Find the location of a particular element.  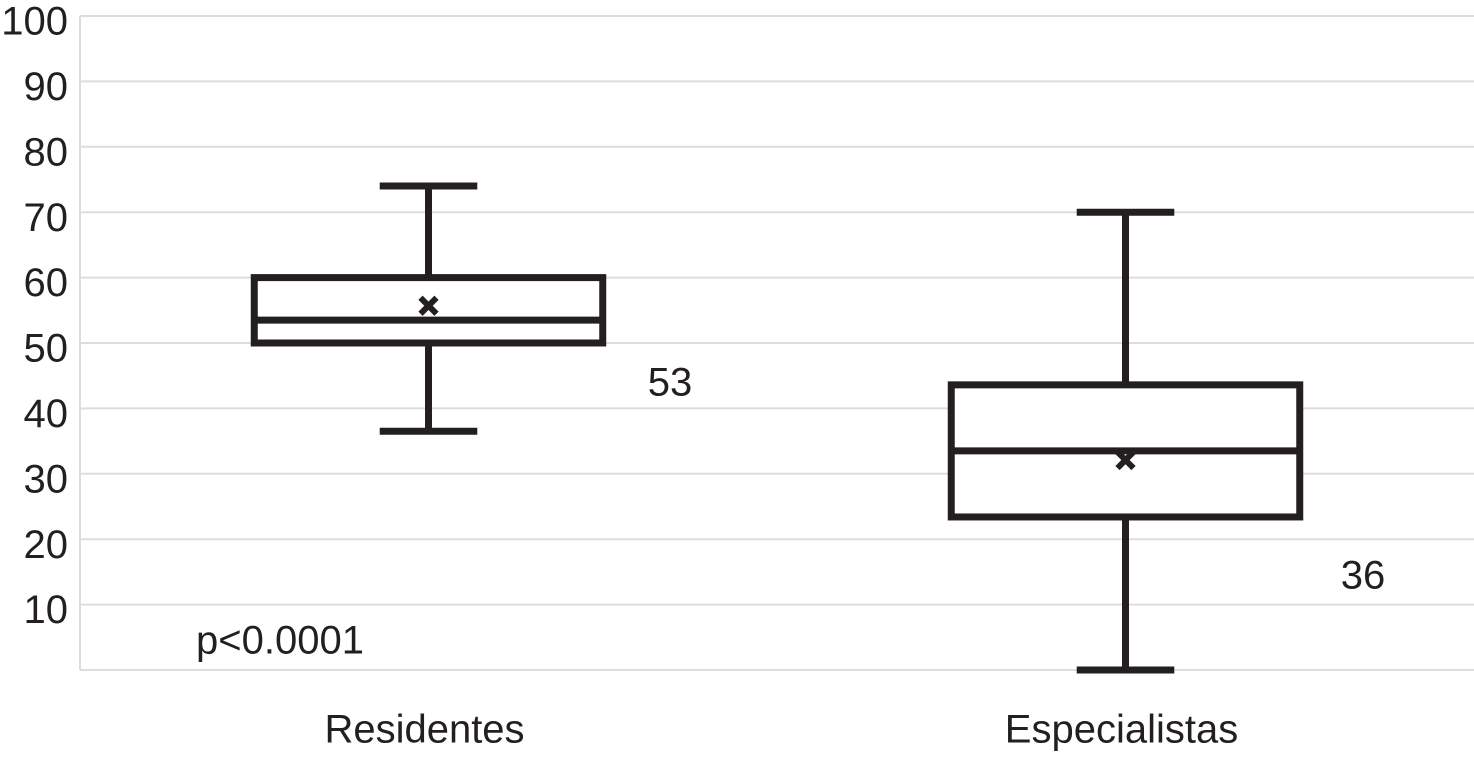

x-tick-label: Especialistas is located at coordinates (1121, 730).